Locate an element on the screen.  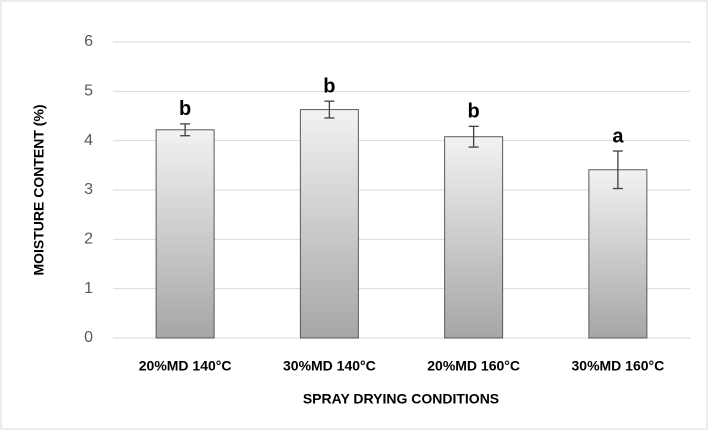
y-tick-label: 5 is located at coordinates (88, 91).